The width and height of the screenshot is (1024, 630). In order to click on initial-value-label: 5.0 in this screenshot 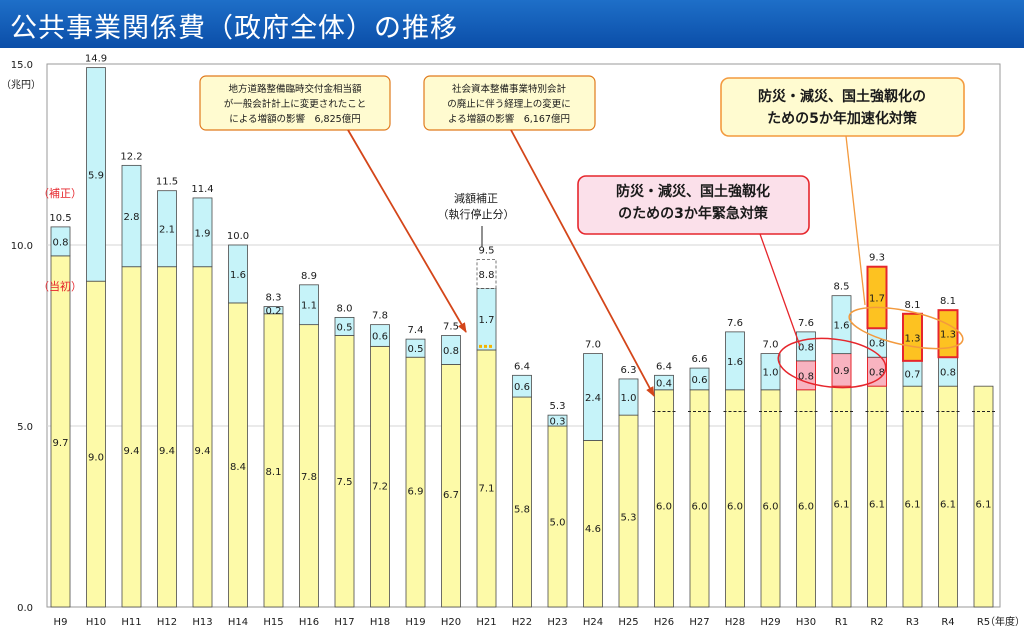, I will do `click(558, 523)`.